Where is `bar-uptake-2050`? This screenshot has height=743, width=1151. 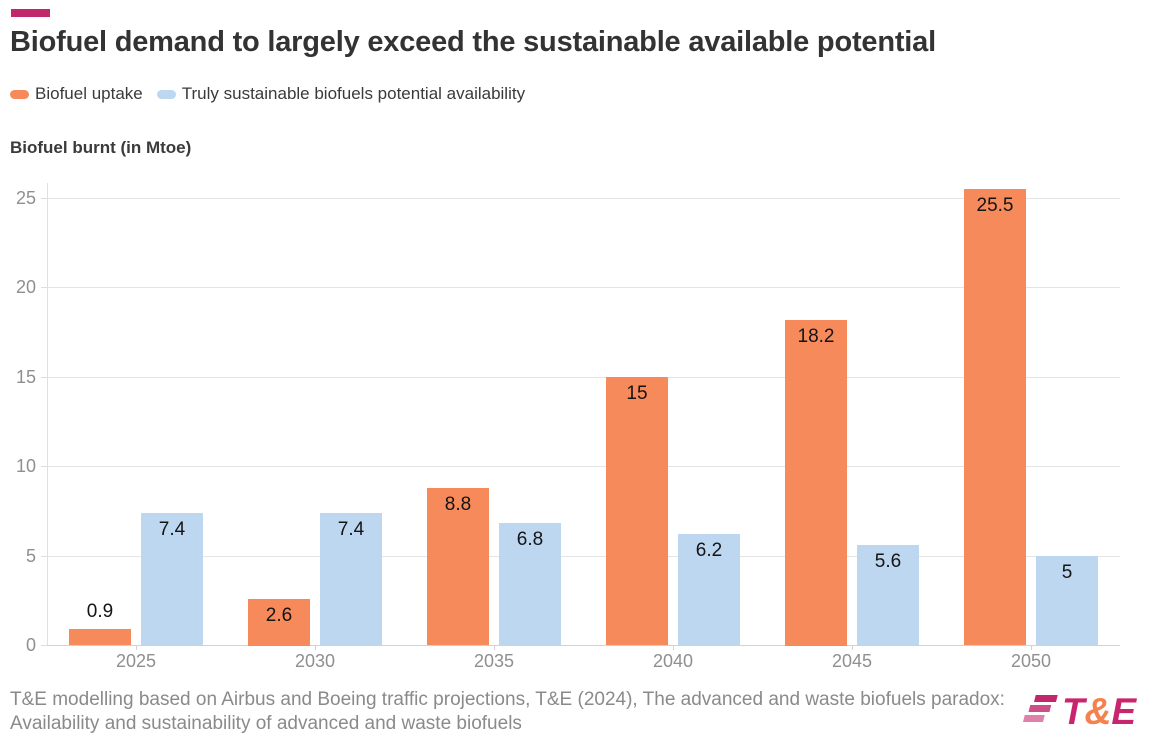 bar-uptake-2050 is located at coordinates (995, 417).